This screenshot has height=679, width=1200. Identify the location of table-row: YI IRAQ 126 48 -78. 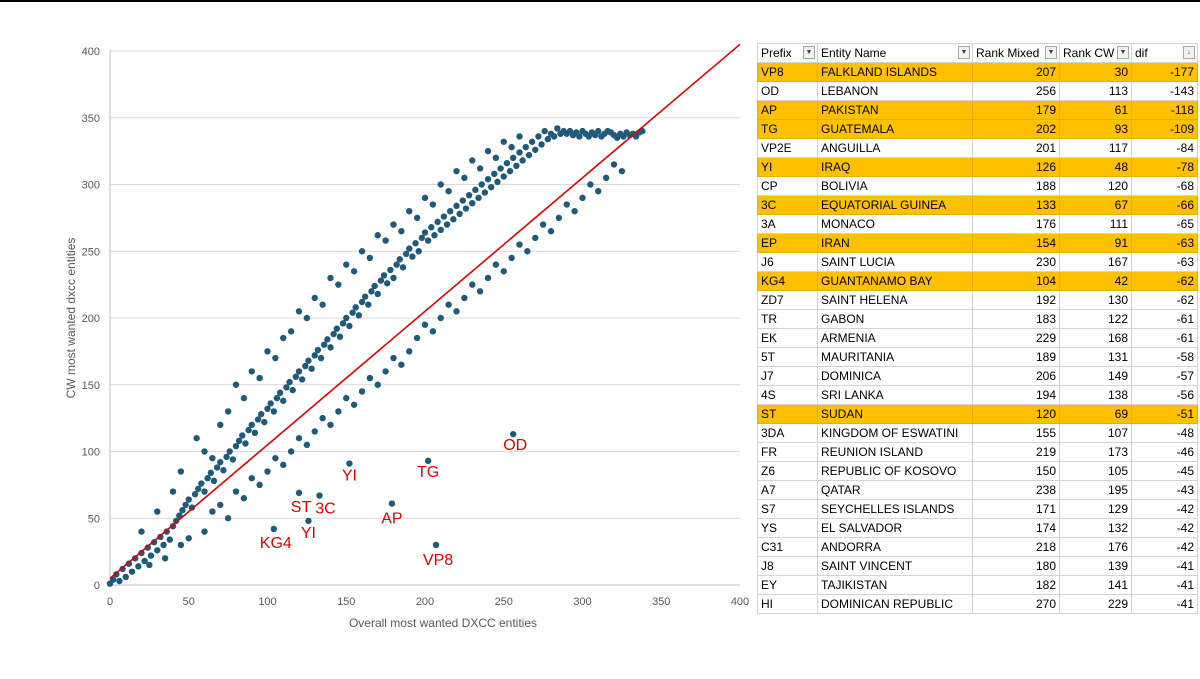
(977, 167).